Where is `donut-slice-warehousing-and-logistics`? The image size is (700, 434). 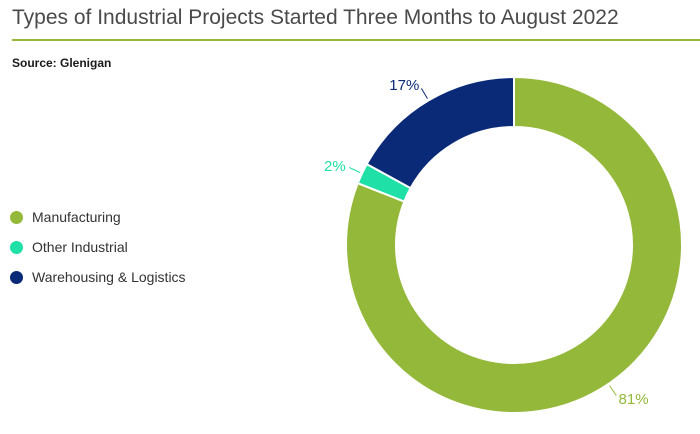 donut-slice-warehousing-and-logistics is located at coordinates (440, 132).